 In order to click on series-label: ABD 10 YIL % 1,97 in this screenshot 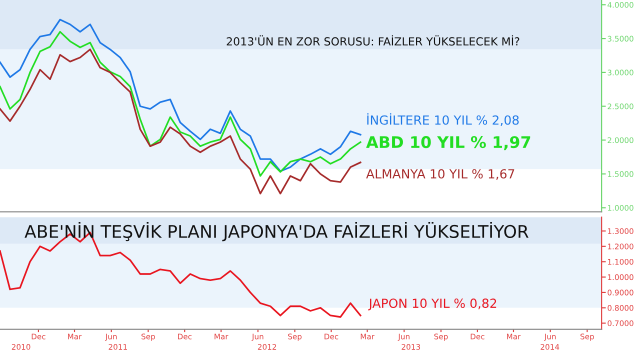, I will do `click(448, 143)`.